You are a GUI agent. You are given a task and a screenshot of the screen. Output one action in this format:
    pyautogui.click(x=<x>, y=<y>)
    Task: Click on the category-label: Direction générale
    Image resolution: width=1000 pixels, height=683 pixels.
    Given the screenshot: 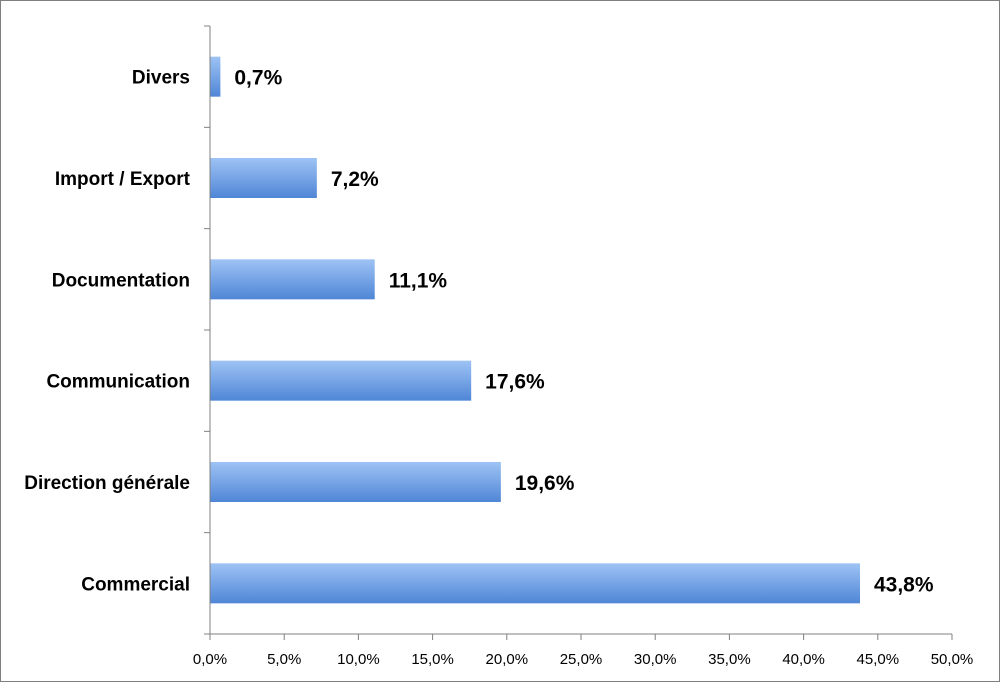 What is the action you would take?
    pyautogui.click(x=107, y=483)
    